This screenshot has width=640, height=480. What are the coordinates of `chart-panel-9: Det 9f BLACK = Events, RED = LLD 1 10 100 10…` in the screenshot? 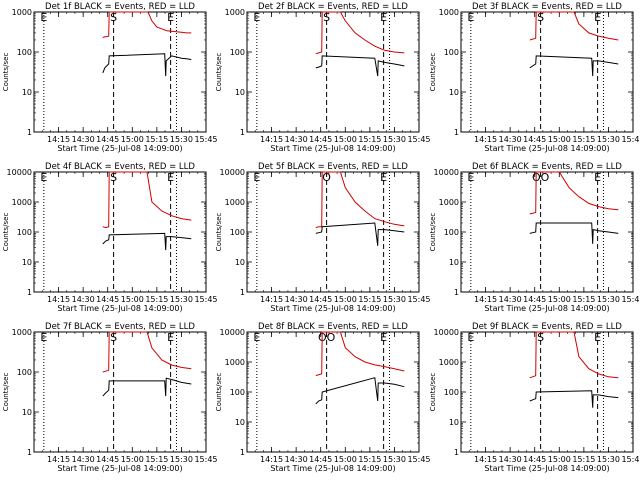 It's located at (534, 397).